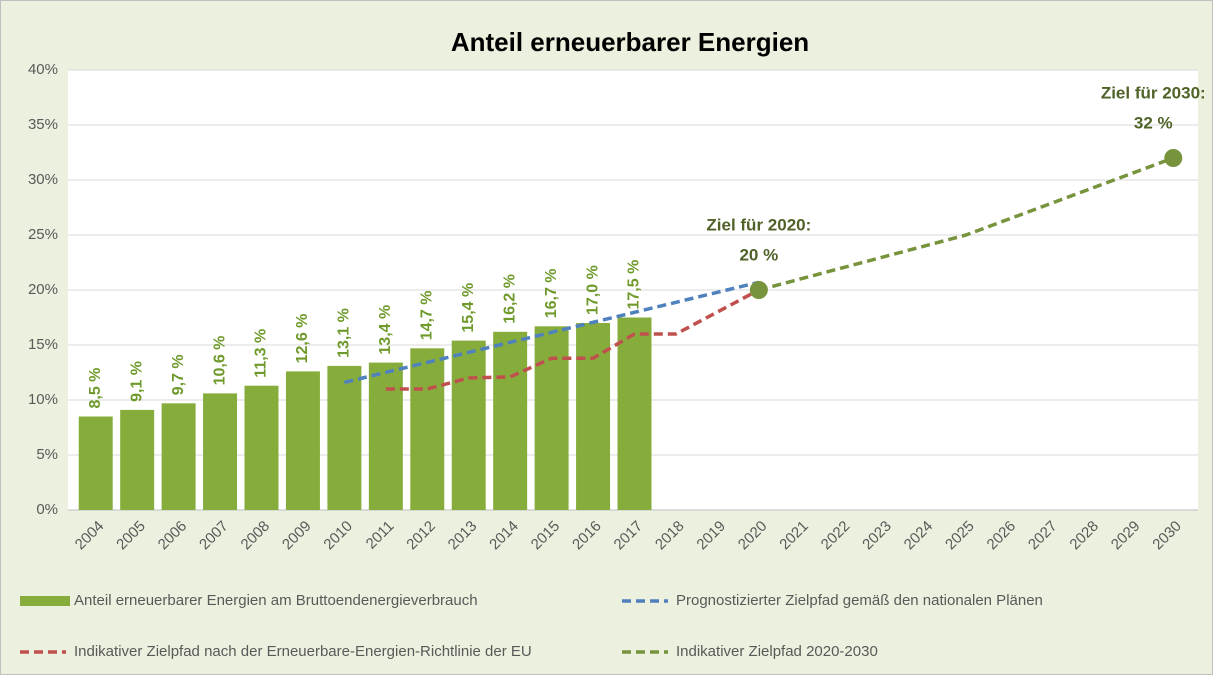 The height and width of the screenshot is (680, 1213). What do you see at coordinates (777, 651) in the screenshot?
I see `legend-label: Indikativer Zielpfad 2020-2030` at bounding box center [777, 651].